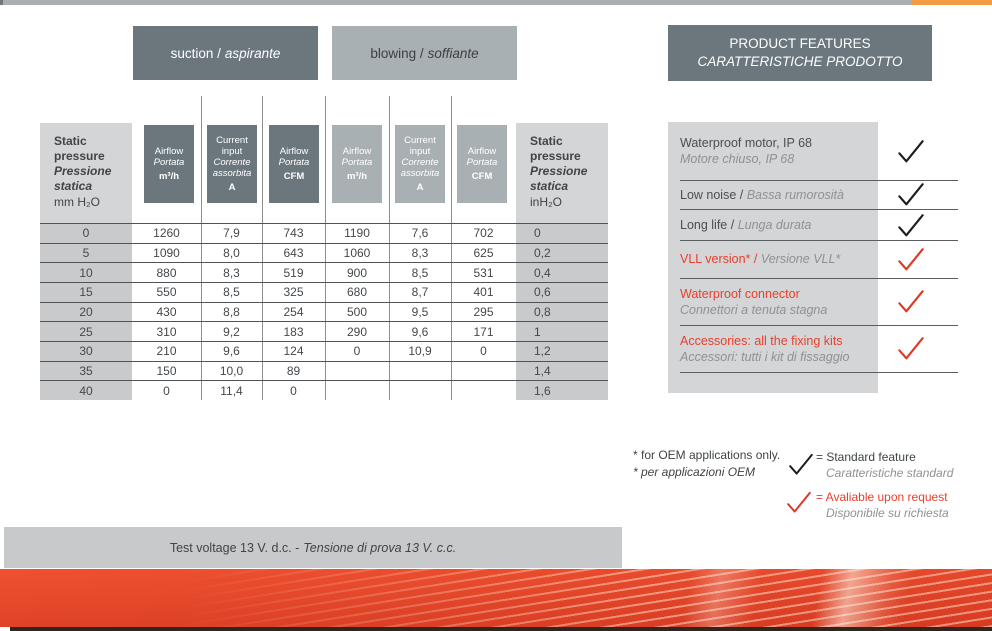 This screenshot has width=992, height=631. Describe the element at coordinates (562, 390) in the screenshot. I see `table-cell: 1,6` at that location.